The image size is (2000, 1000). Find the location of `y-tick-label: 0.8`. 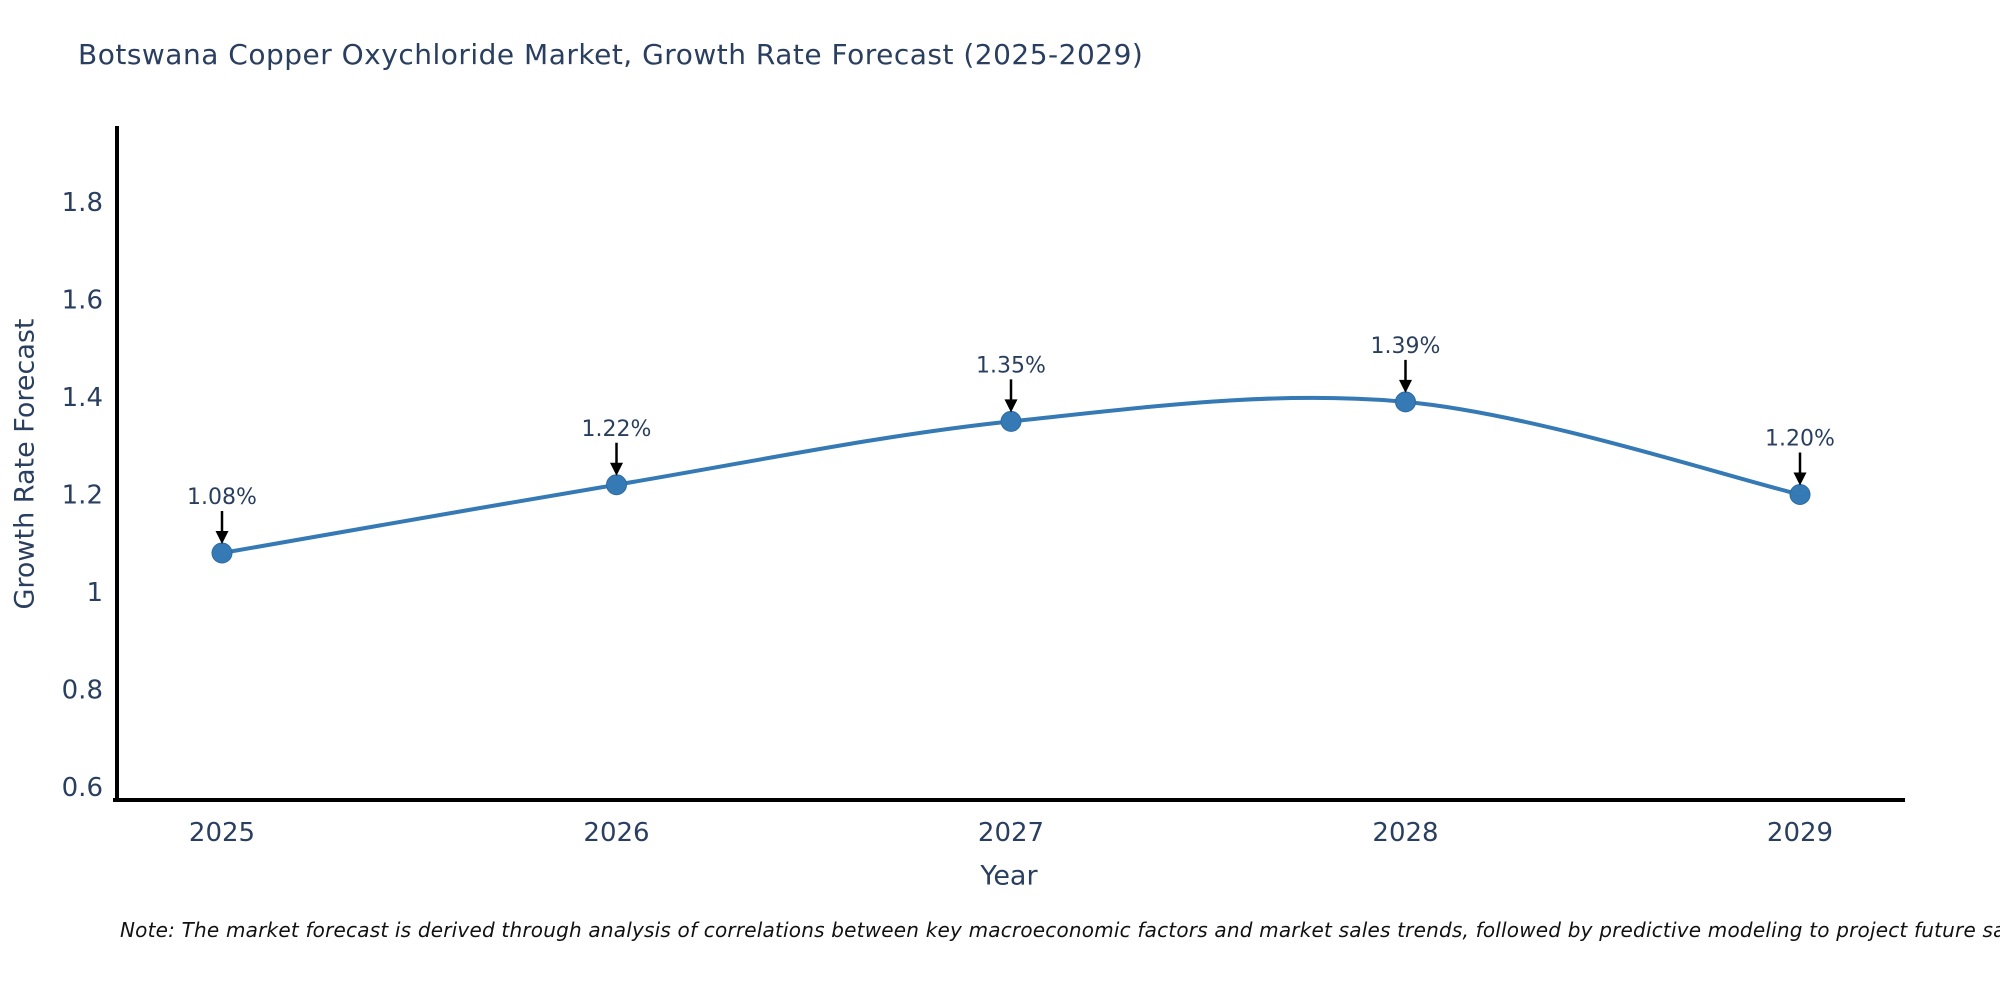

y-tick-label: 0.8 is located at coordinates (82, 691).